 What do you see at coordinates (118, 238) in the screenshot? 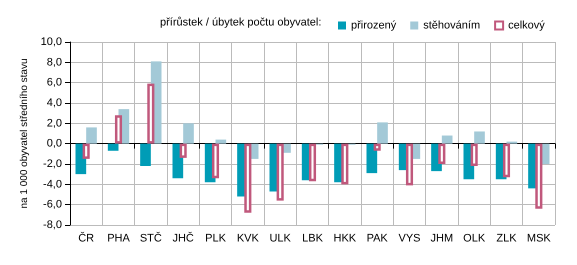
I see `x-tick-label: PHA` at bounding box center [118, 238].